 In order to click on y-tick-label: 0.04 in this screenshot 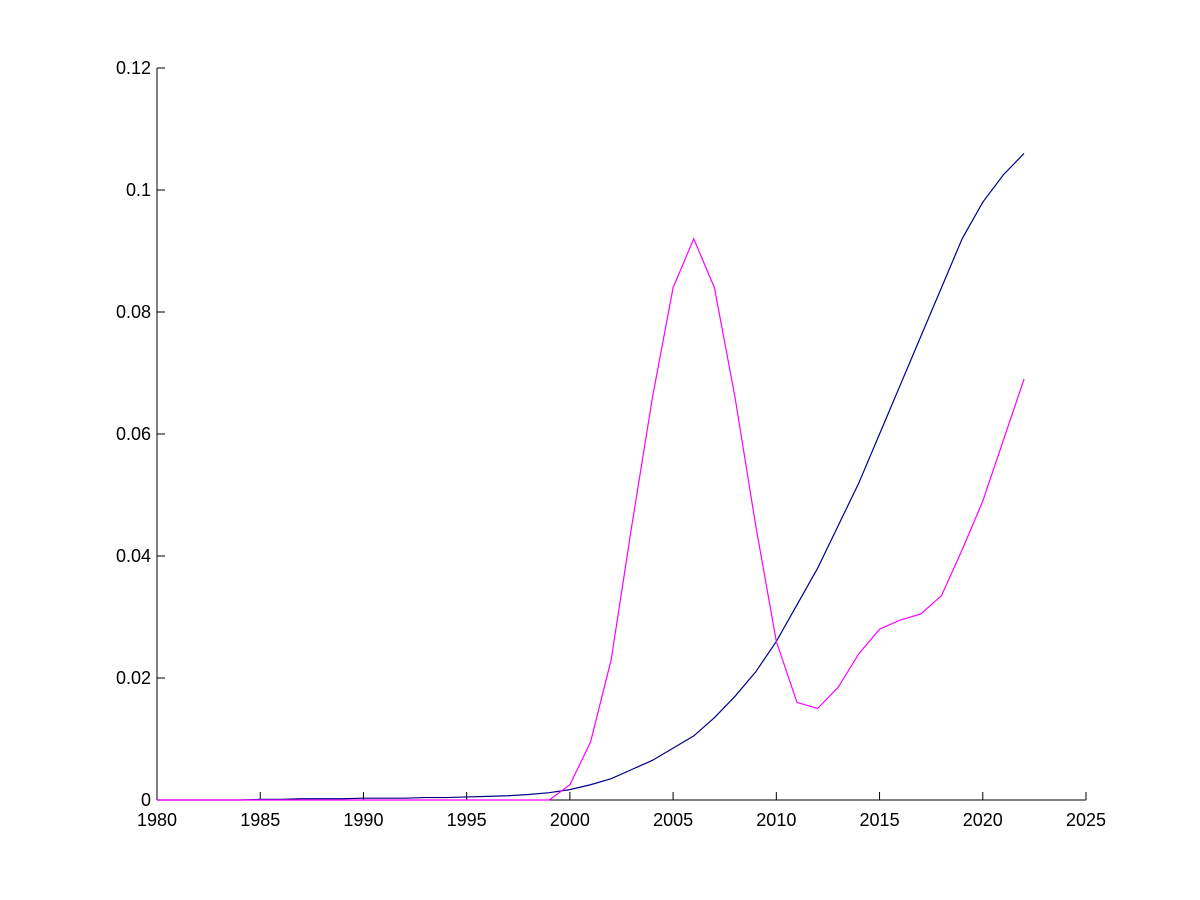, I will do `click(133, 556)`.